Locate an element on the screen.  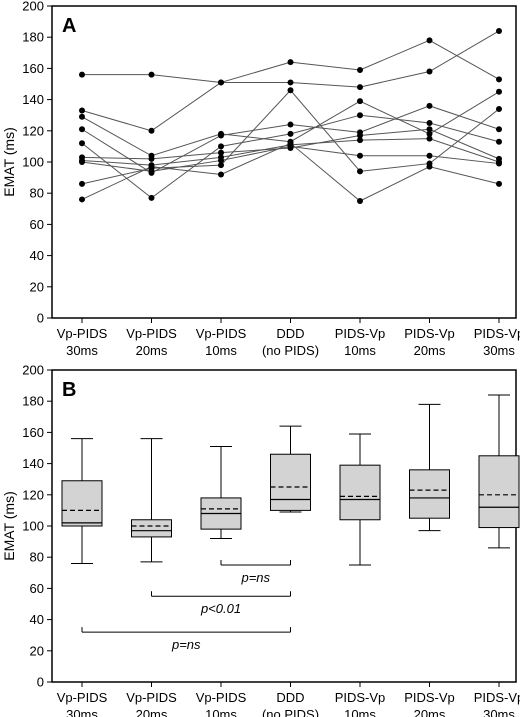
panel-b-significance-brackets: p=ns p<0.01 p=ns is located at coordinates (186, 606).